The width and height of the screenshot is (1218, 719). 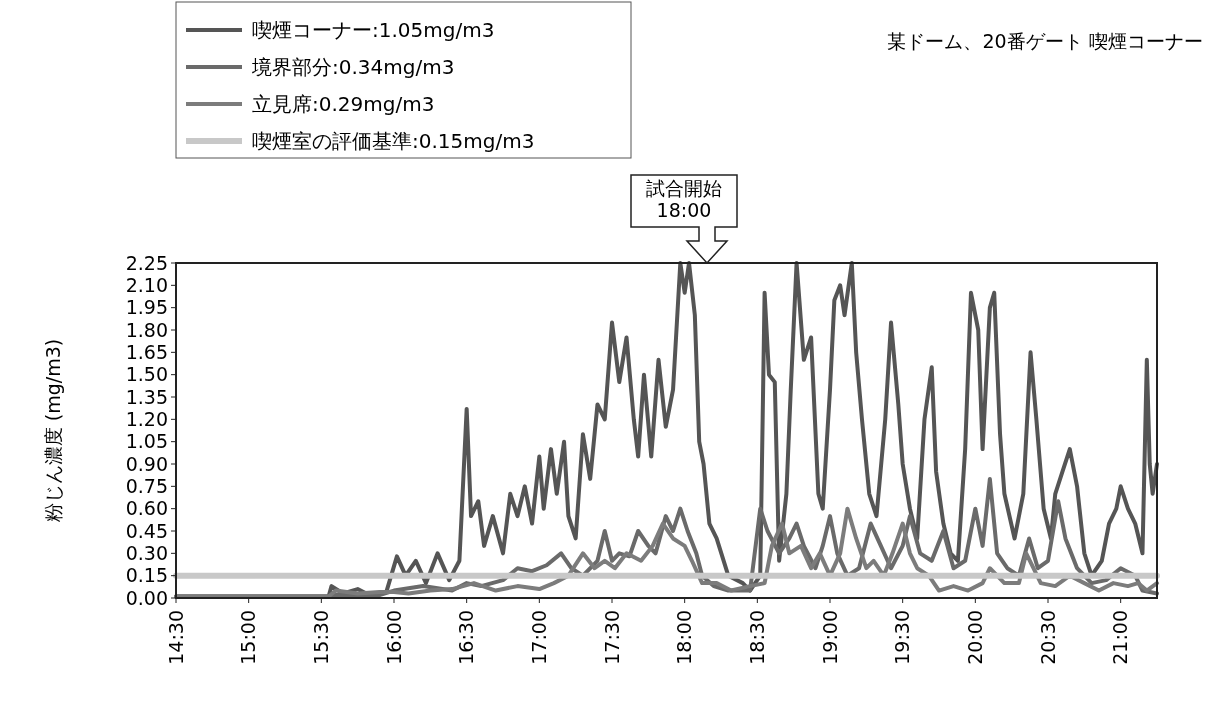 I want to click on y-tick-label: 1.80, so click(x=146, y=329).